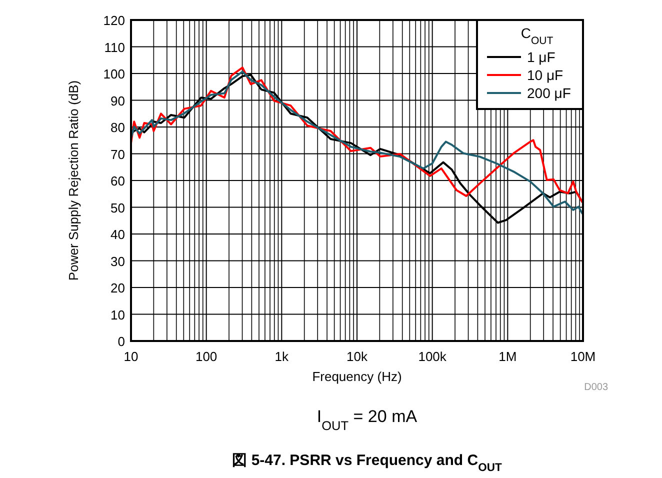 The image size is (662, 478). What do you see at coordinates (121, 341) in the screenshot?
I see `y-tick-label: 0` at bounding box center [121, 341].